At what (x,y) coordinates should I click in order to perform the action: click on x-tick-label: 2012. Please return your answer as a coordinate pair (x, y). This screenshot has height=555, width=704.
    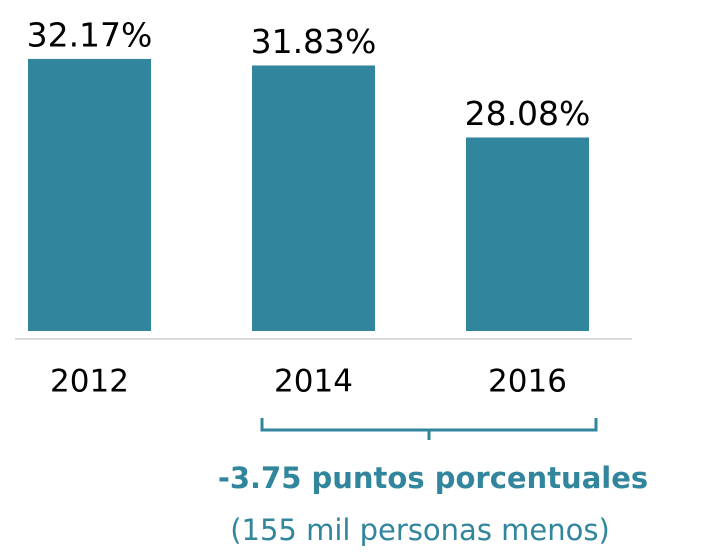
    Looking at the image, I should click on (89, 382).